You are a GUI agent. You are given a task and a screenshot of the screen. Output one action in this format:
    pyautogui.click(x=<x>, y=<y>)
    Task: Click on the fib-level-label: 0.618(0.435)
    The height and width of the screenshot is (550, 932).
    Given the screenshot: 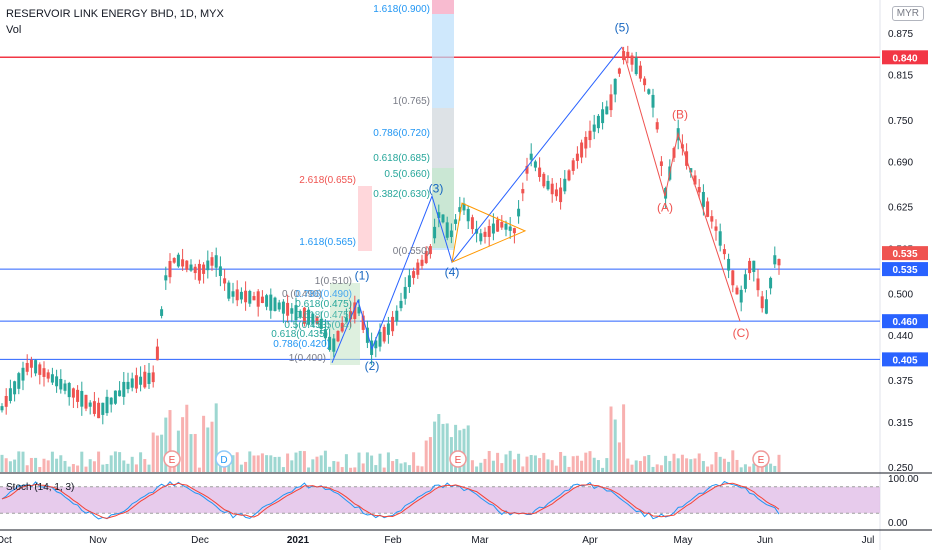 What is the action you would take?
    pyautogui.click(x=299, y=334)
    